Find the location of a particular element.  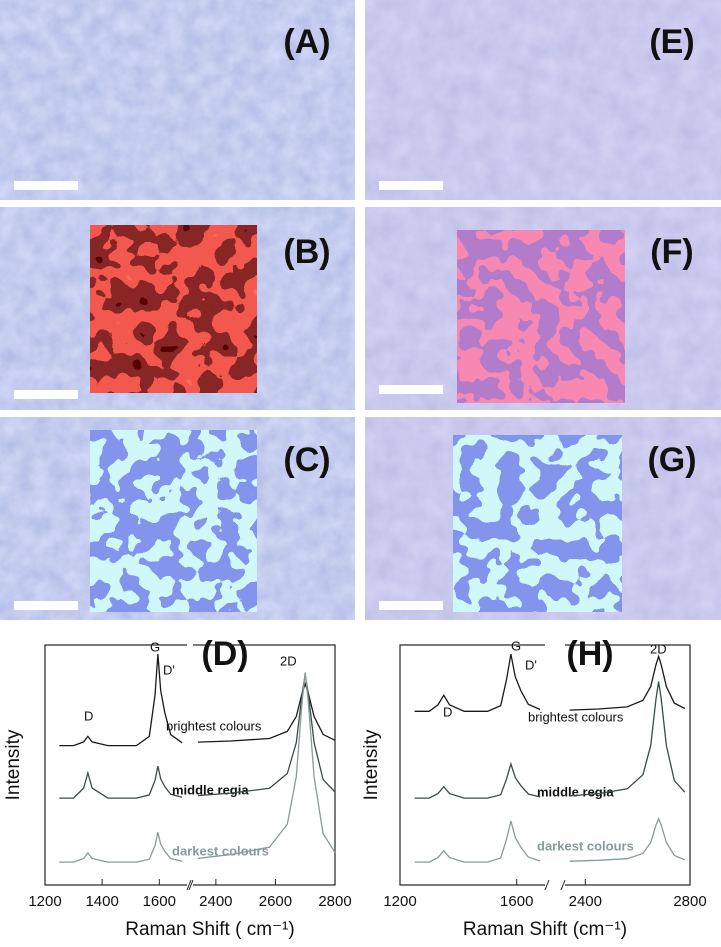

panel-label: (F) is located at coordinates (671, 252).